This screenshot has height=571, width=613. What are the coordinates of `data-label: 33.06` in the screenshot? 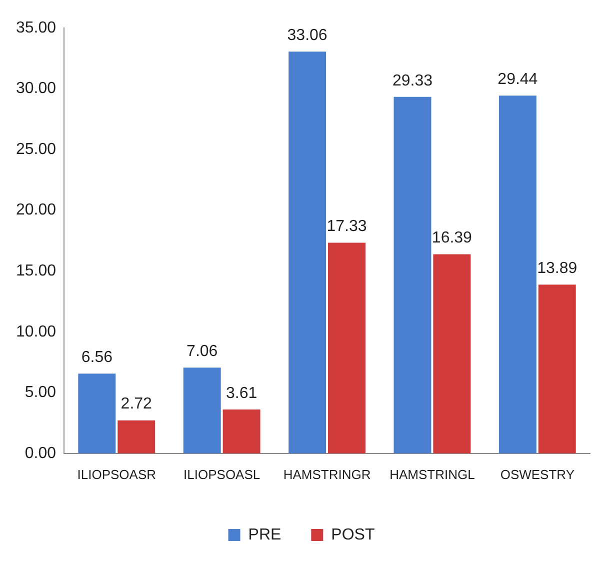 It's located at (307, 35).